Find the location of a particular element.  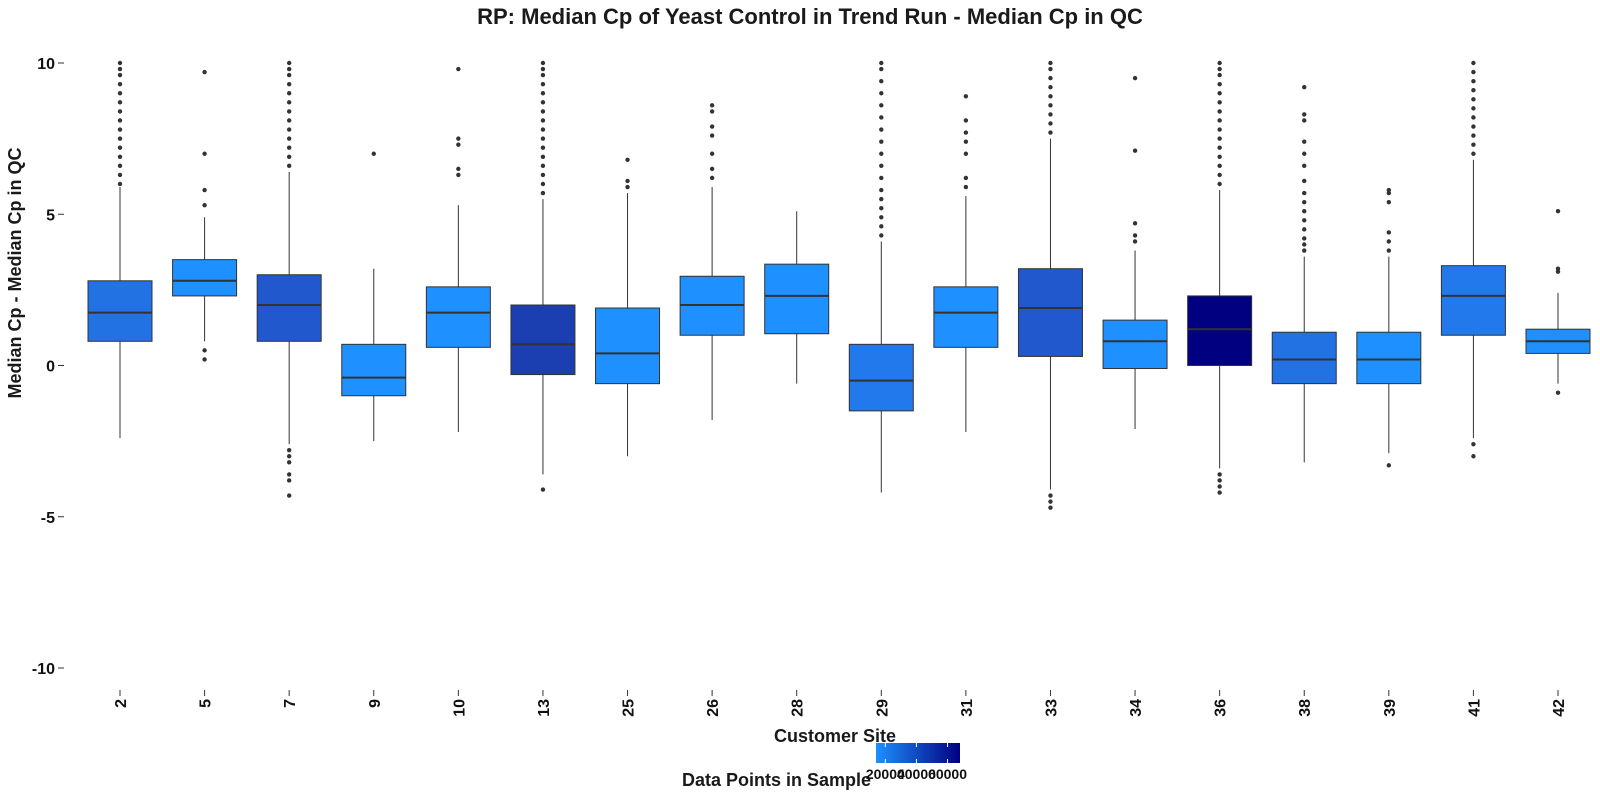

x-tick-label: 7 is located at coordinates (290, 703).